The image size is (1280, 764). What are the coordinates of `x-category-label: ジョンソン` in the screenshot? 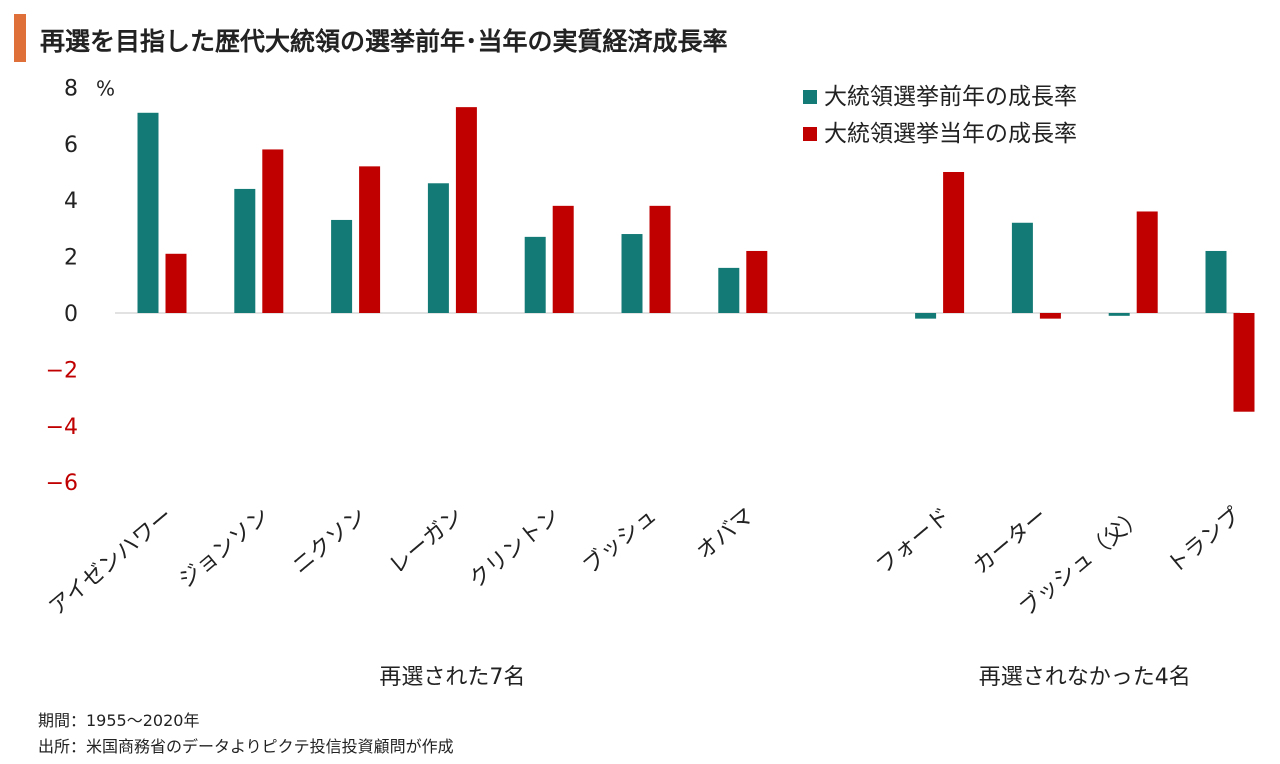 It's located at (224, 548).